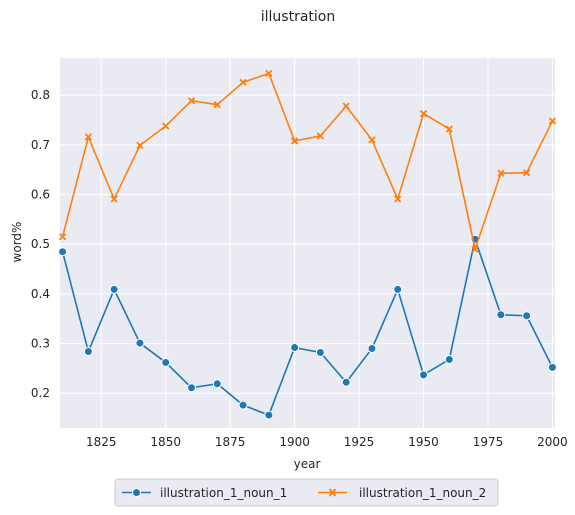 This screenshot has height=515, width=575. I want to click on x-tick-label: 1950, so click(423, 442).